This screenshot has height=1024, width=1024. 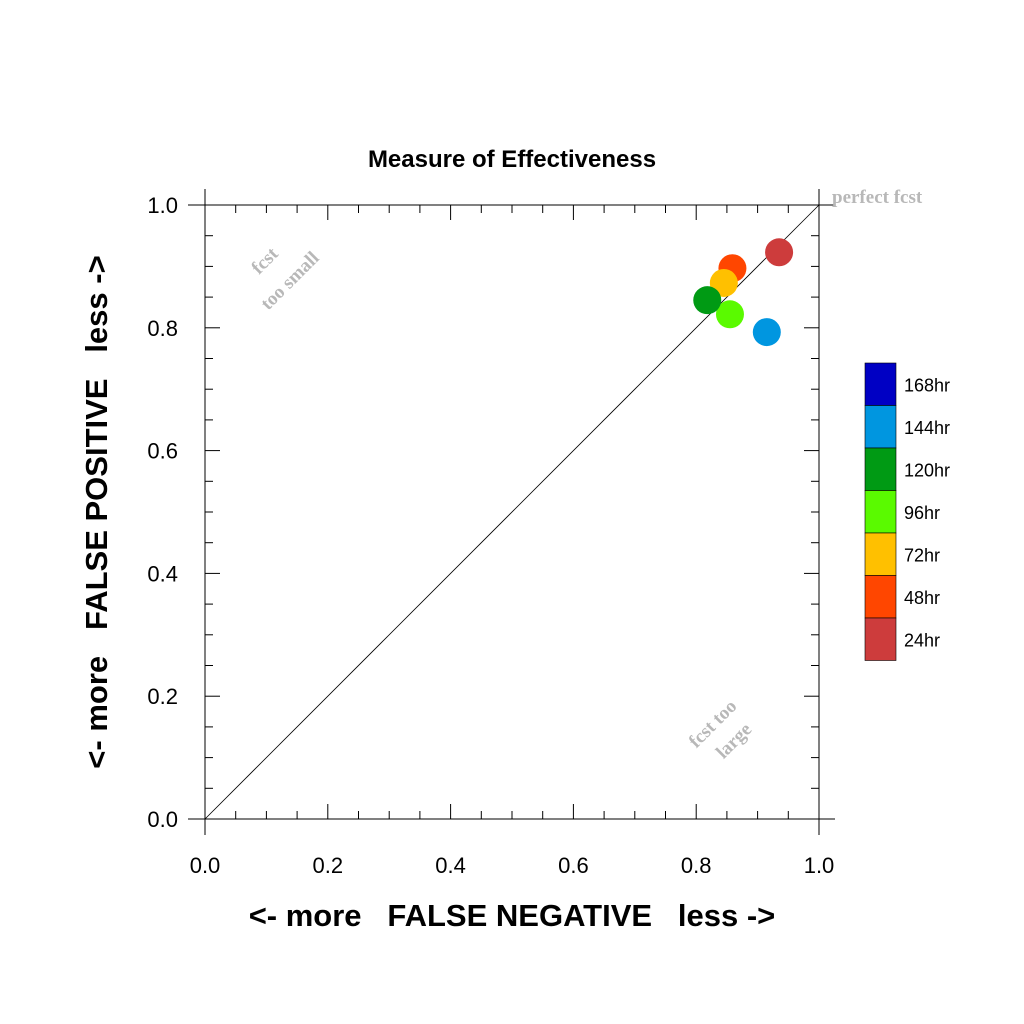 What do you see at coordinates (927, 428) in the screenshot?
I see `legend-label-144hr: 144hr` at bounding box center [927, 428].